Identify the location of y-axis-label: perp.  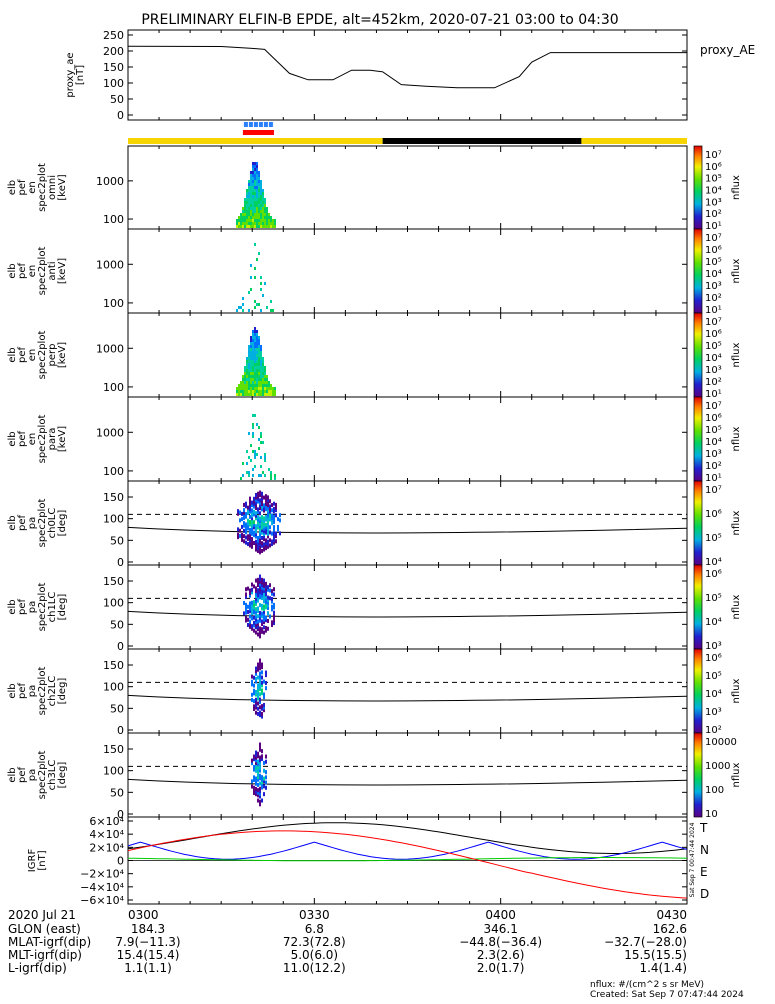
(52, 355).